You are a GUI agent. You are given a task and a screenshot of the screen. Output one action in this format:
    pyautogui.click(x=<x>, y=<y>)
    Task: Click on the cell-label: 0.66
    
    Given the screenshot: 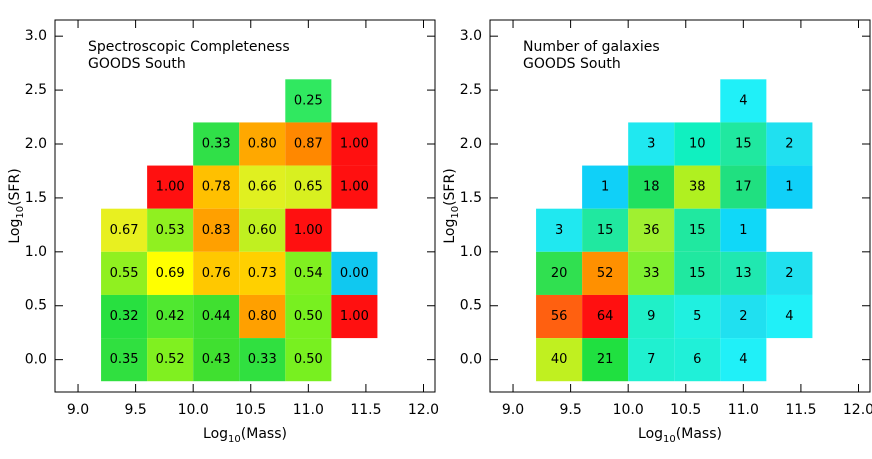 What is the action you would take?
    pyautogui.click(x=262, y=187)
    